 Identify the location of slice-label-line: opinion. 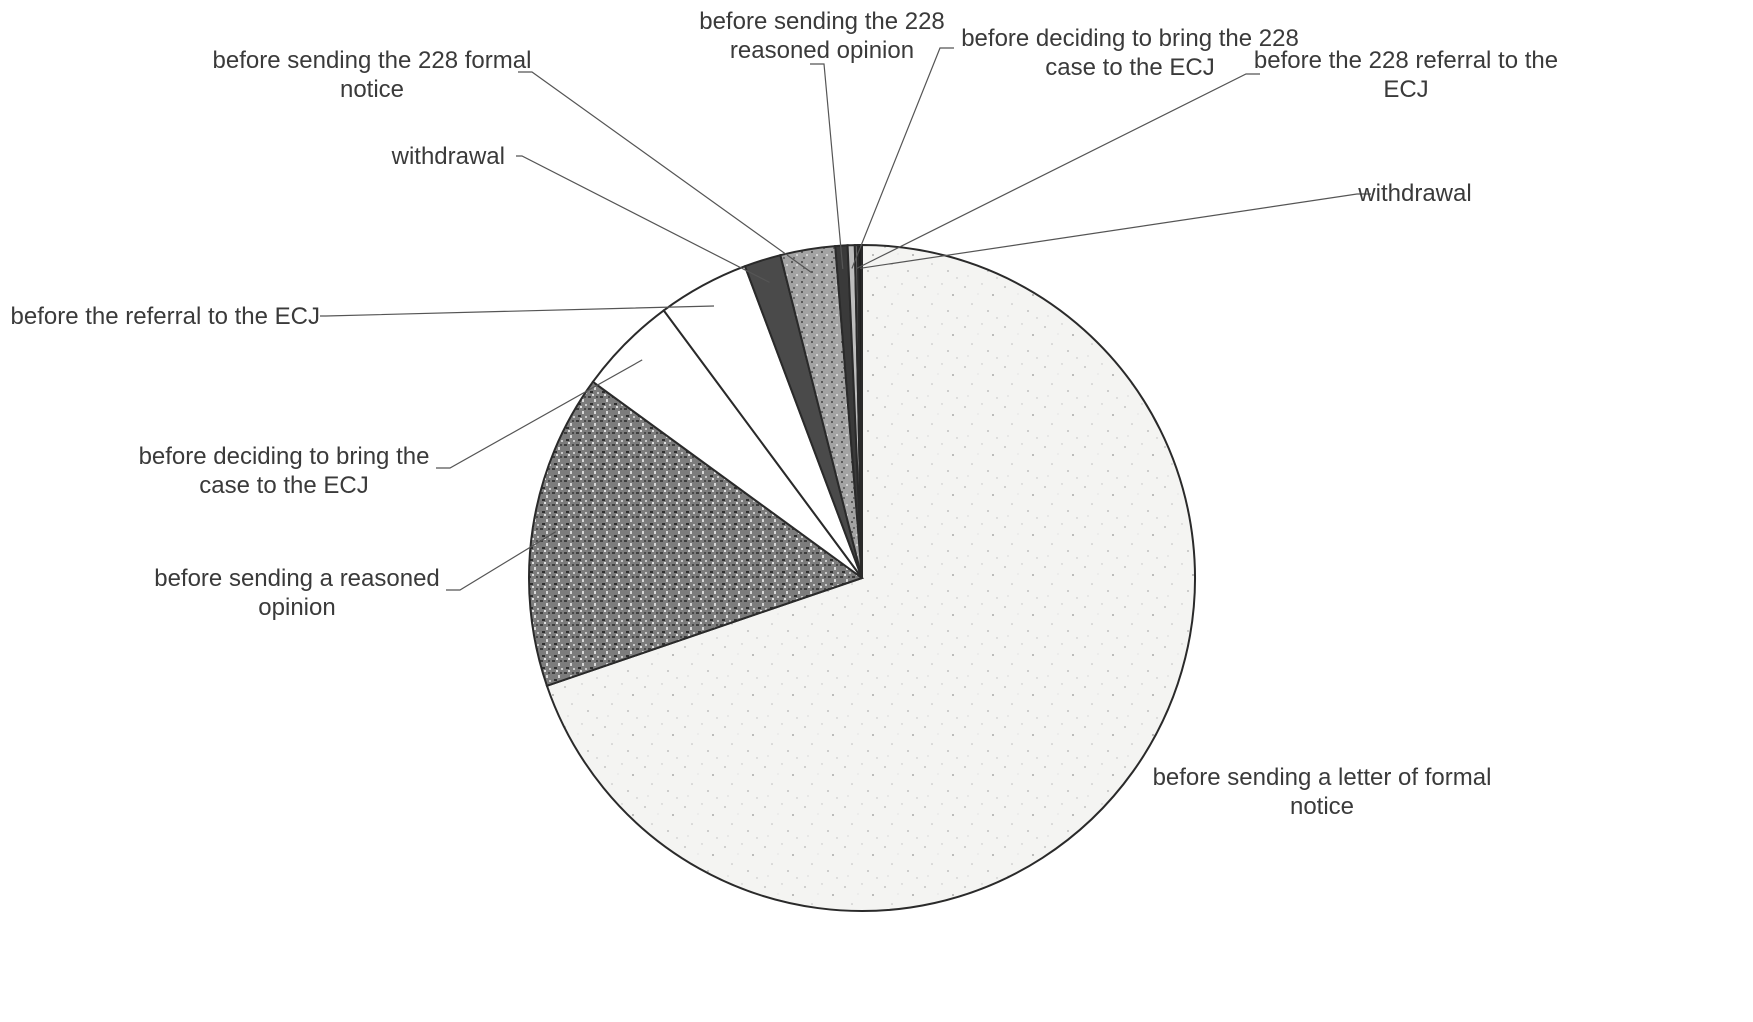
(296, 607).